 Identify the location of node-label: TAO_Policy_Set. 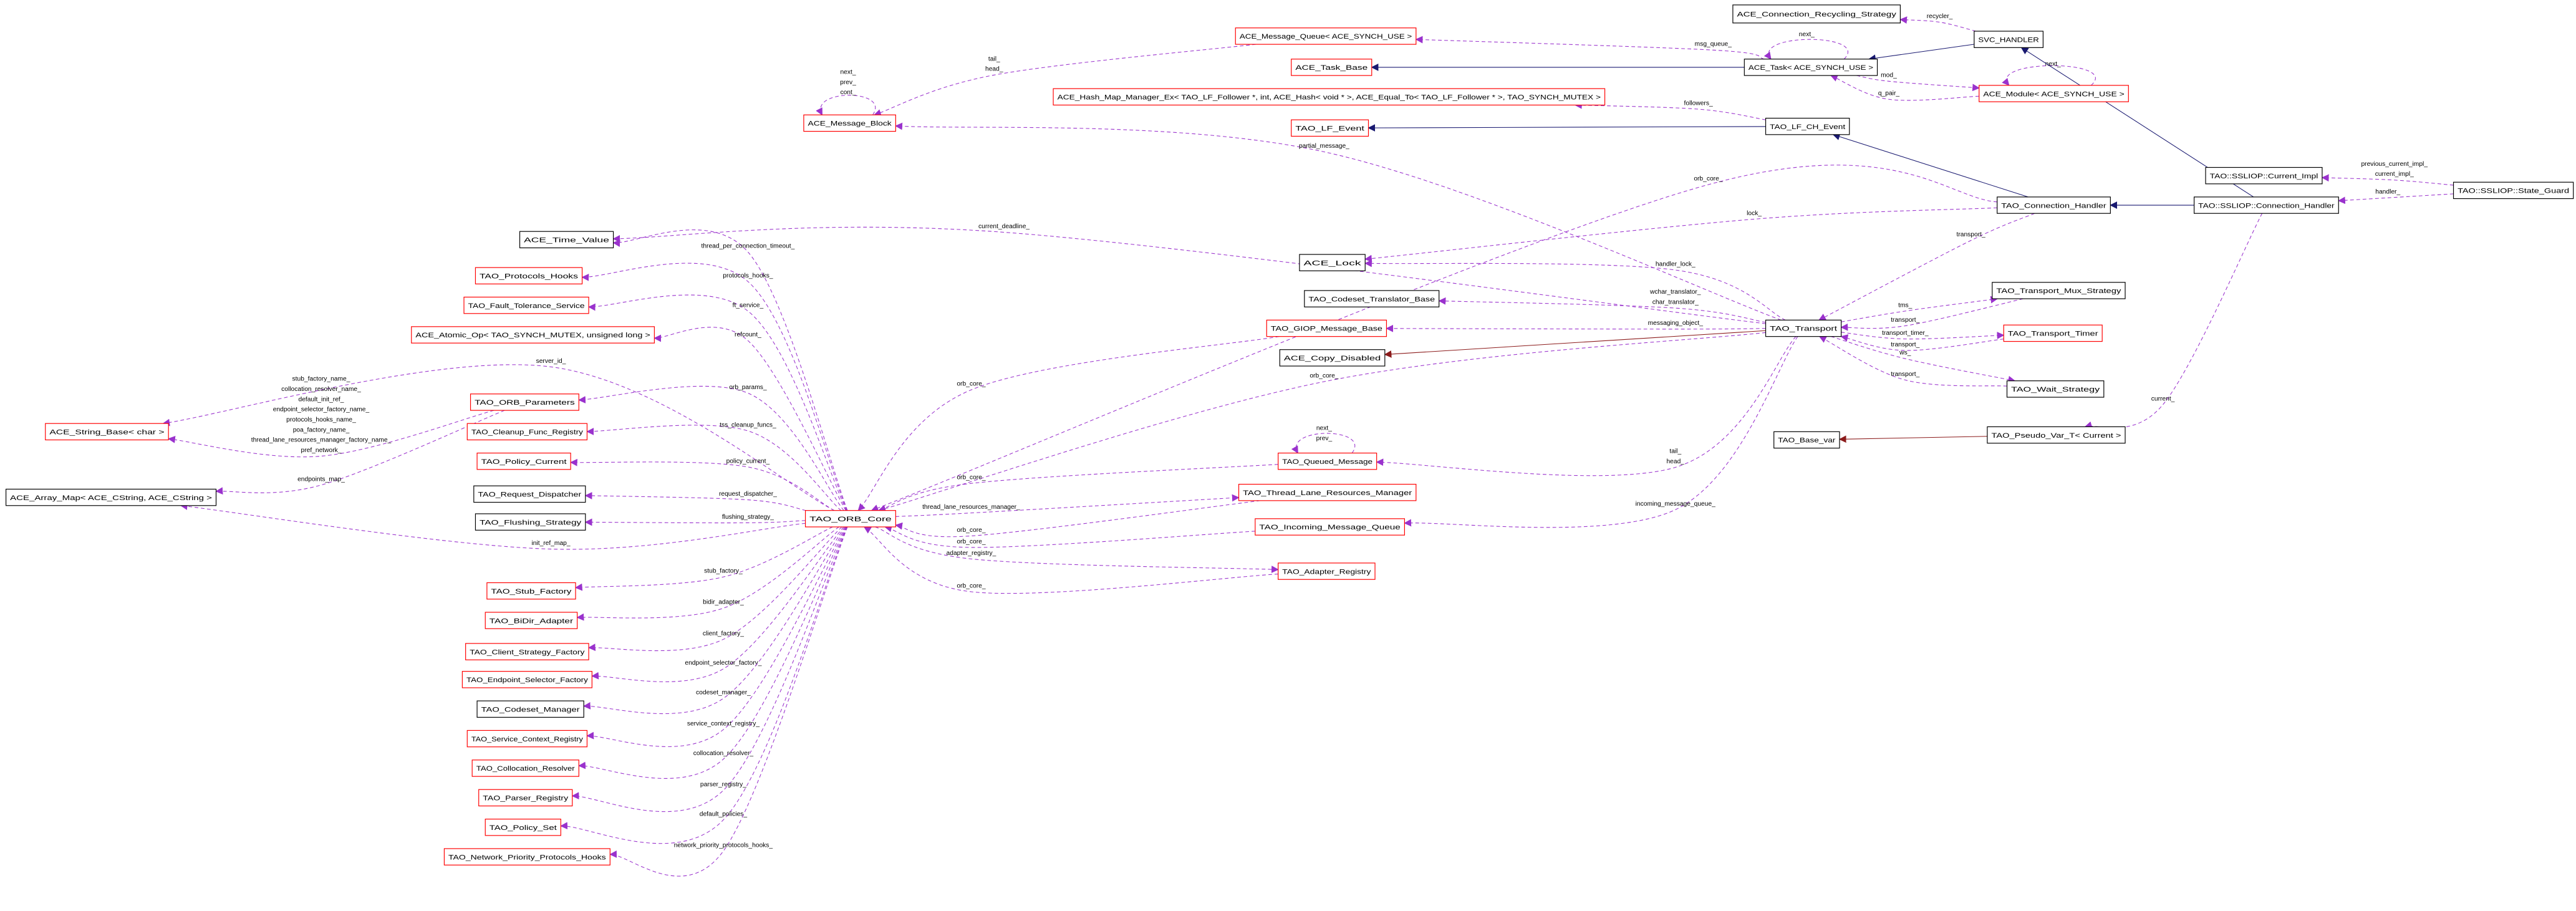
(523, 828).